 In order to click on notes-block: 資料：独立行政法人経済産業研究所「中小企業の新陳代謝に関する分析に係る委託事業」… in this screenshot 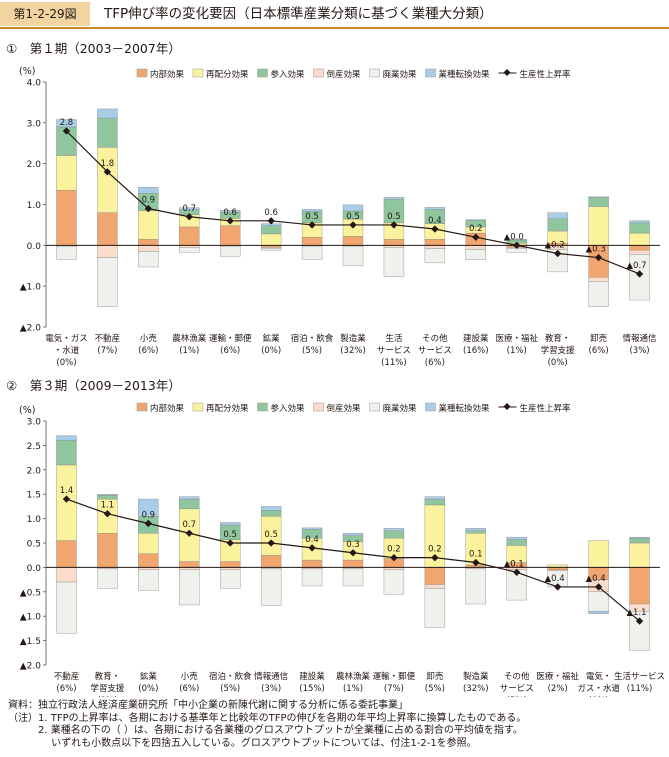, I will do `click(267, 725)`.